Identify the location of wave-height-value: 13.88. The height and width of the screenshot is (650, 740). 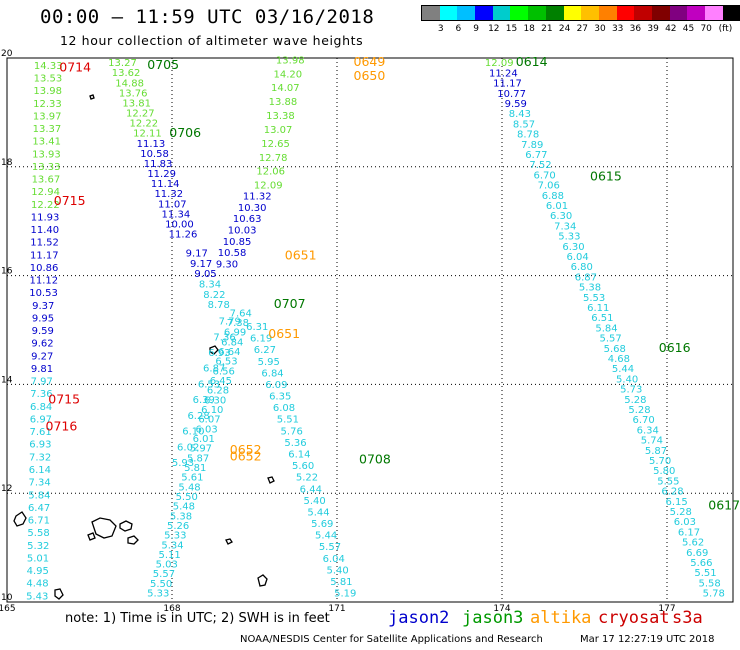
(283, 102).